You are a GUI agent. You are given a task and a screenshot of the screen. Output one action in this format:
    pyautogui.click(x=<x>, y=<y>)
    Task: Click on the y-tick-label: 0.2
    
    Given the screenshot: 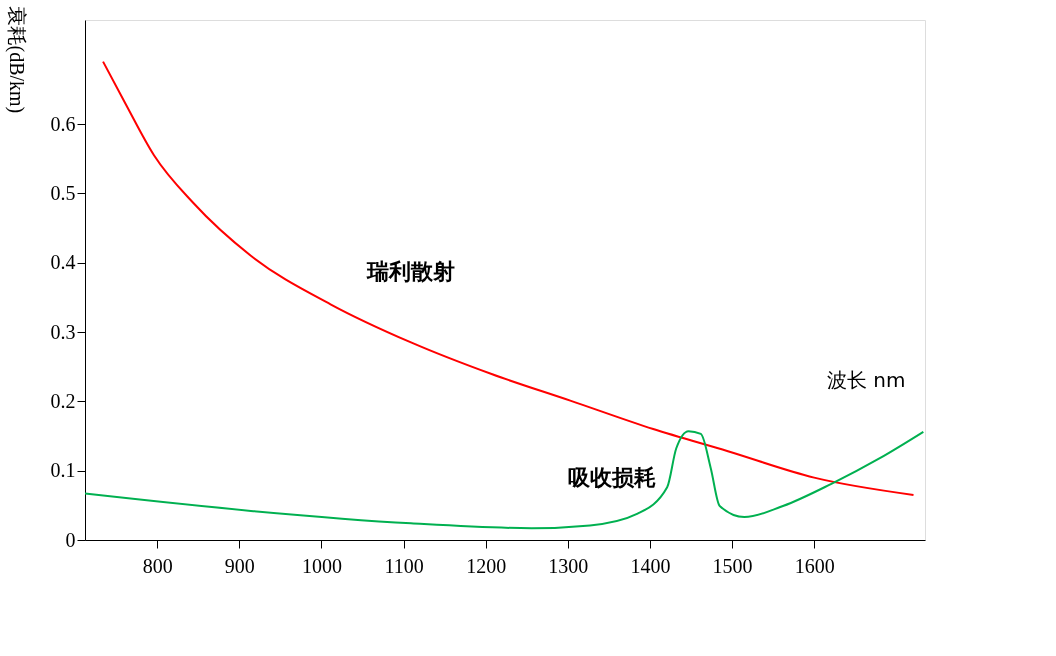 What is the action you would take?
    pyautogui.click(x=63, y=400)
    